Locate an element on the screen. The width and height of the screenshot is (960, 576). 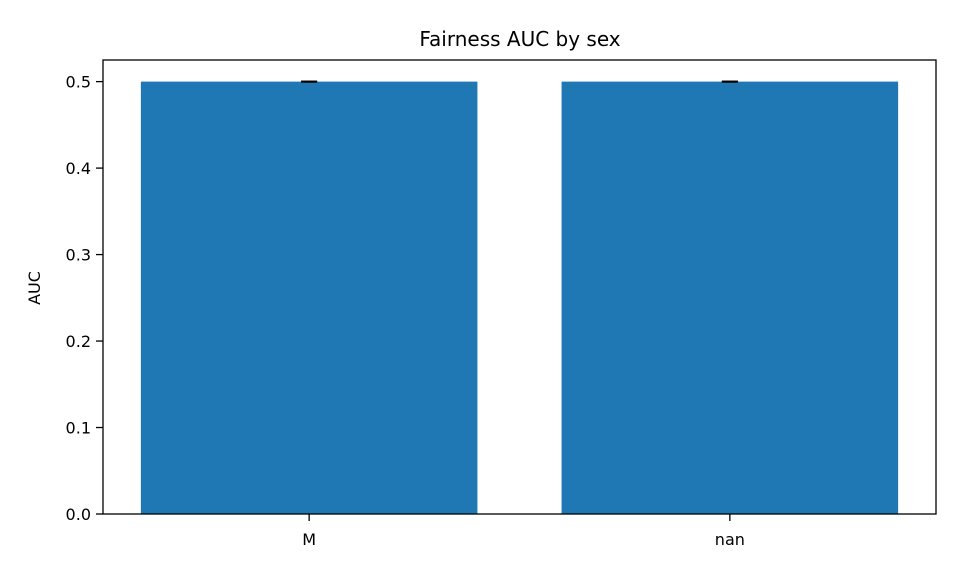
x-tick-label: M is located at coordinates (309, 539).